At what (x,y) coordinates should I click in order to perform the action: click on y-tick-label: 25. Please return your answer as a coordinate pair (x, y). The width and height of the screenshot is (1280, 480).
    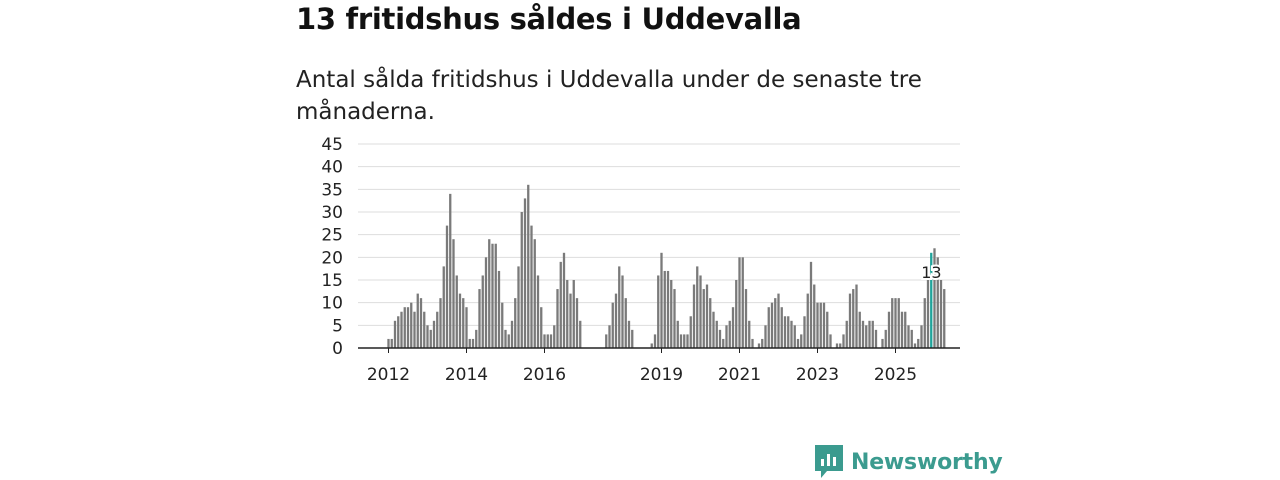
    Looking at the image, I should click on (332, 236).